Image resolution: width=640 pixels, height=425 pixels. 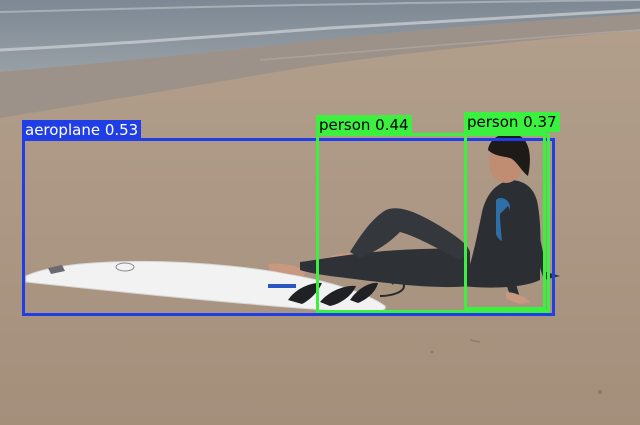 I want to click on board-logo, so click(x=125, y=267).